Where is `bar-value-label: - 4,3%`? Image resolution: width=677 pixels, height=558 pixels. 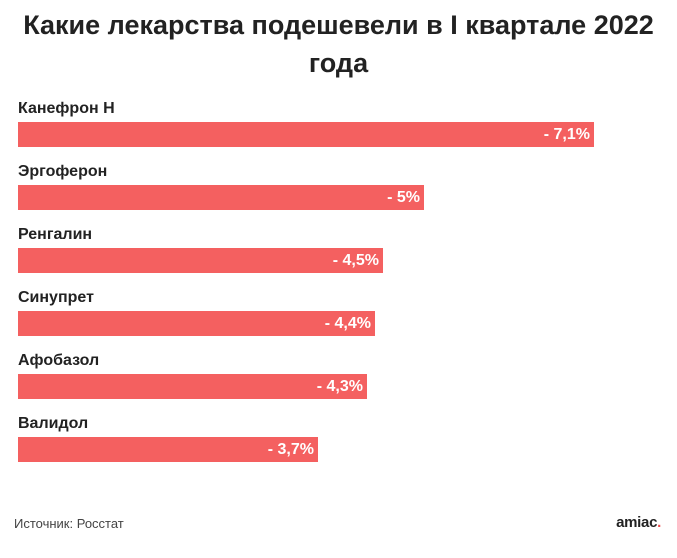
bar-value-label: - 4,3% is located at coordinates (339, 386).